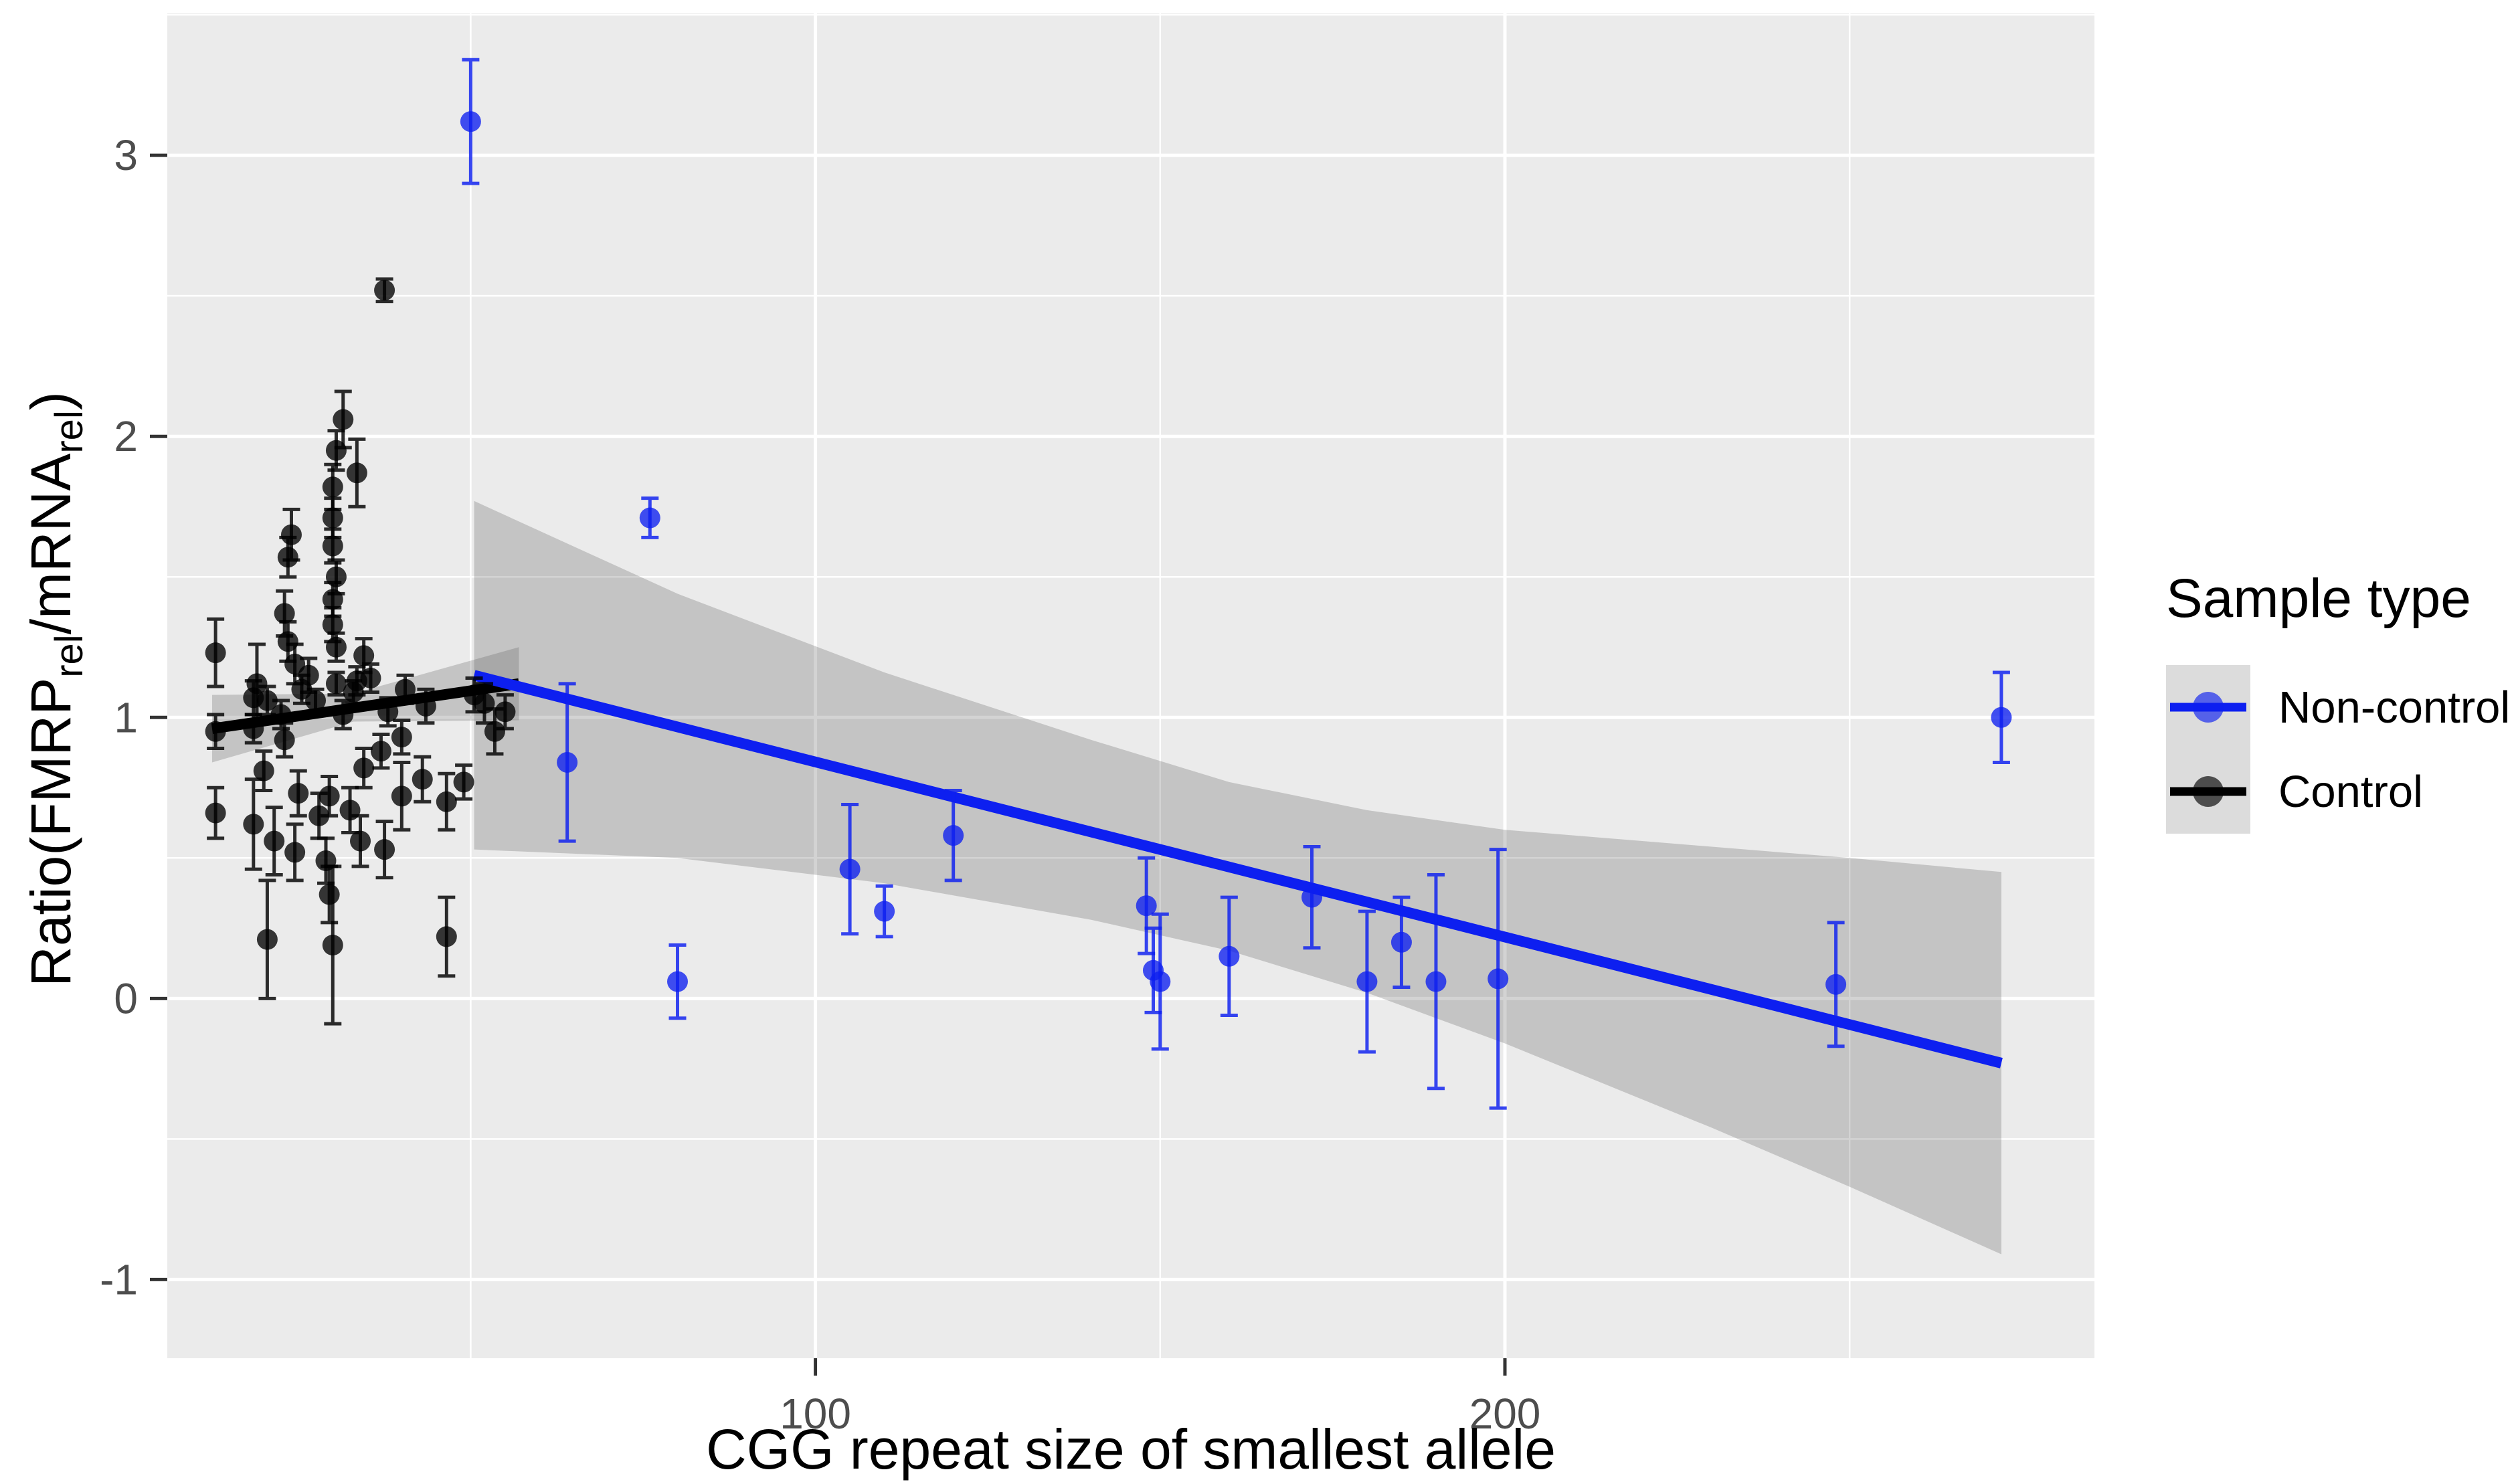  I want to click on legend-item-non-control: Non-control, so click(2338, 707).